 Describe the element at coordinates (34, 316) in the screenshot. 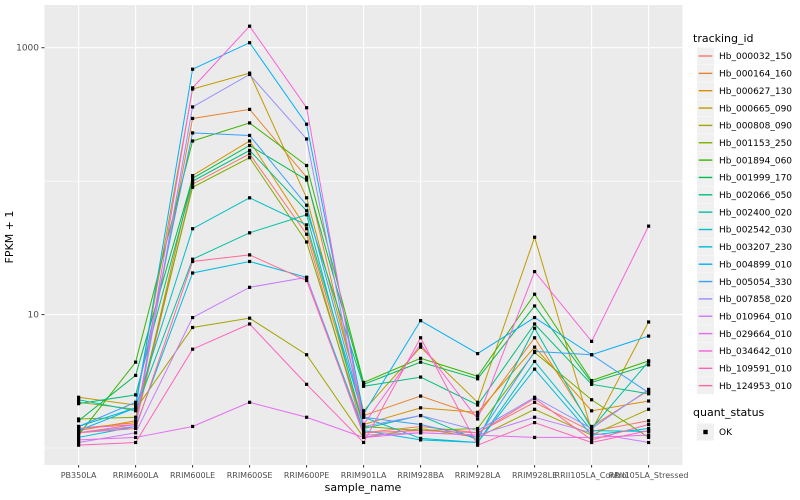

I see `y-tick-label-10: 10` at that location.